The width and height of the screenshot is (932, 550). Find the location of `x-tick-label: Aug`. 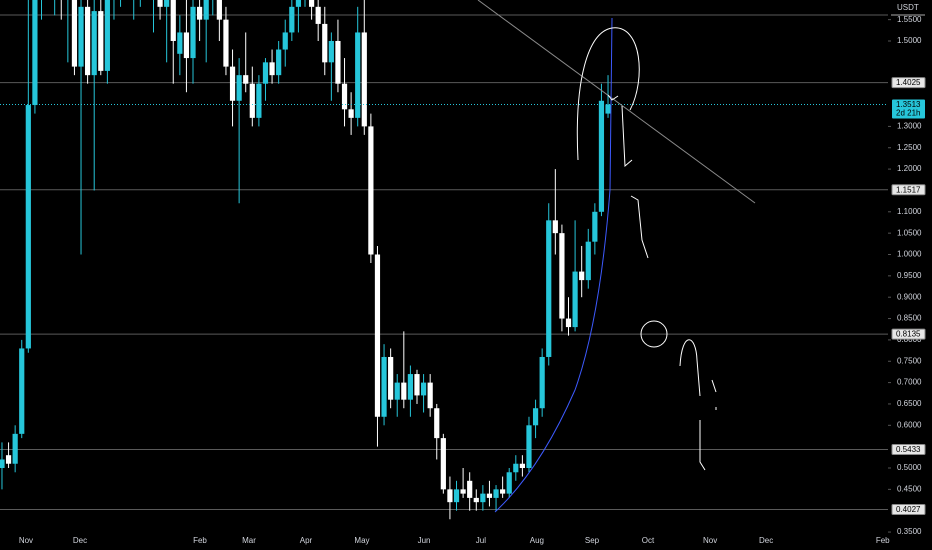

x-tick-label: Aug is located at coordinates (537, 540).